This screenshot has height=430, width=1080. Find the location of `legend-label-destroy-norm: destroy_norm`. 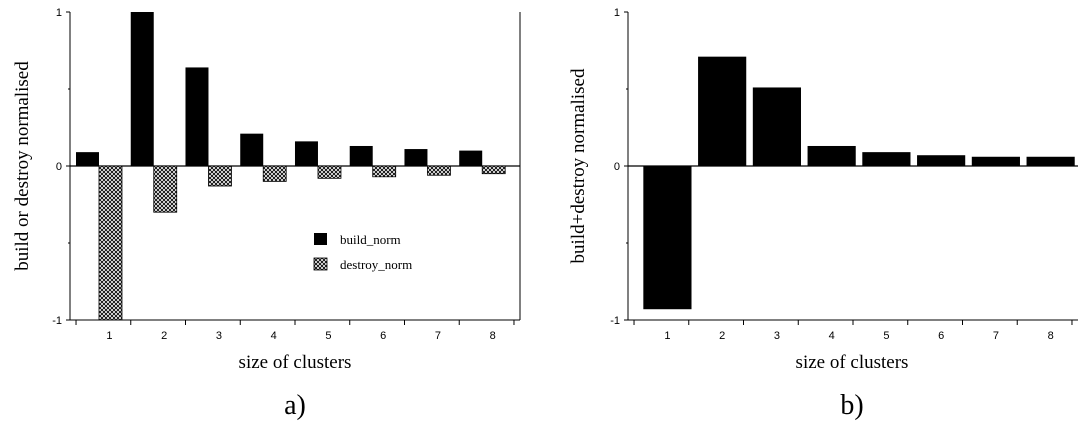

legend-label-destroy-norm: destroy_norm is located at coordinates (376, 264).